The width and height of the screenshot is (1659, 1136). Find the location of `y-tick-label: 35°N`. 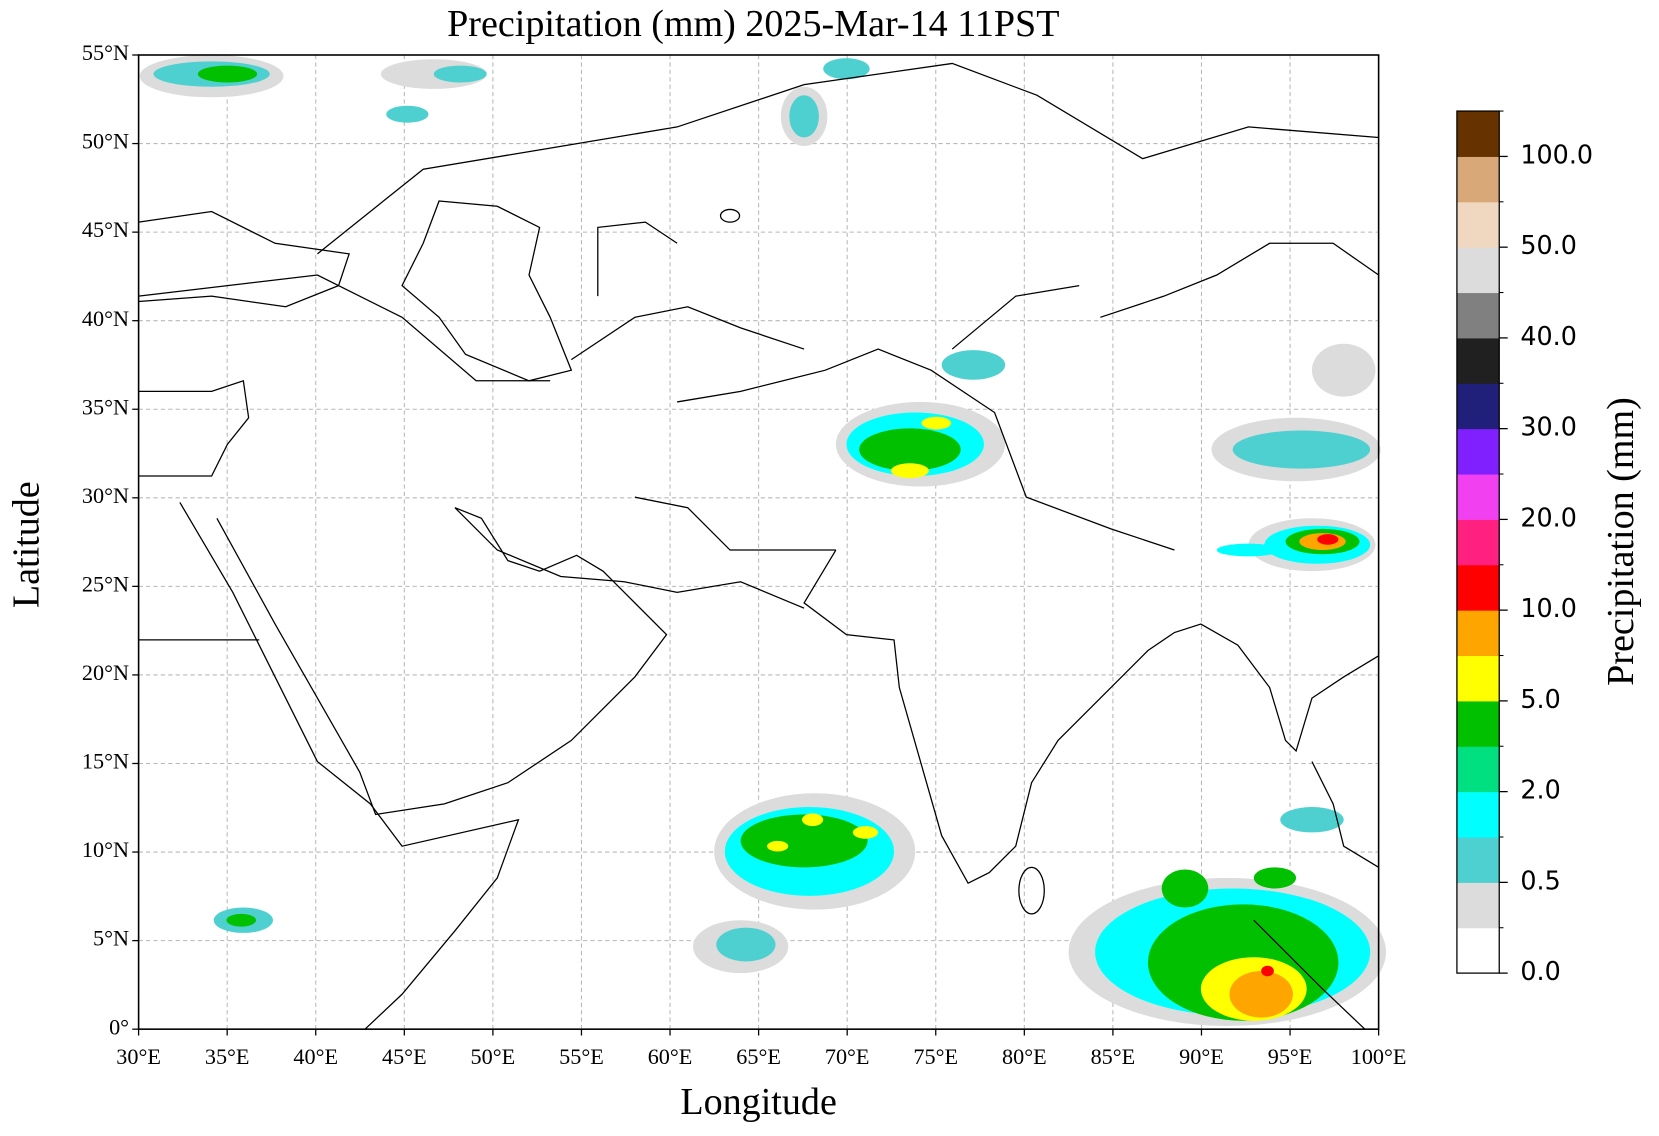

y-tick-label: 35°N is located at coordinates (105, 406).